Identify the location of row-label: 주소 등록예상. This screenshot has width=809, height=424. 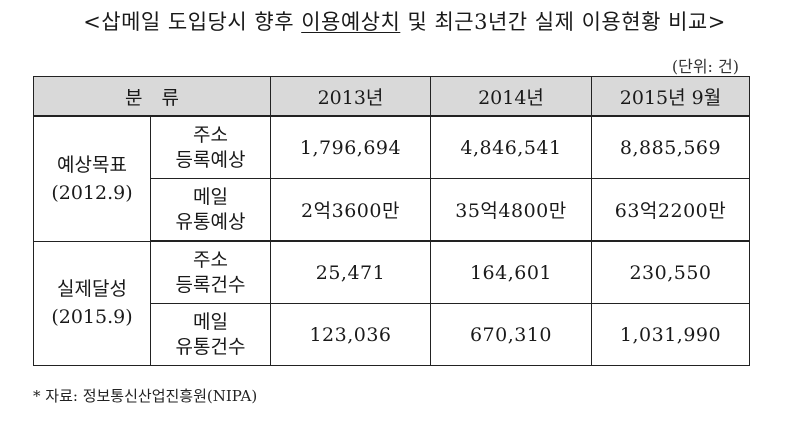
(210, 147).